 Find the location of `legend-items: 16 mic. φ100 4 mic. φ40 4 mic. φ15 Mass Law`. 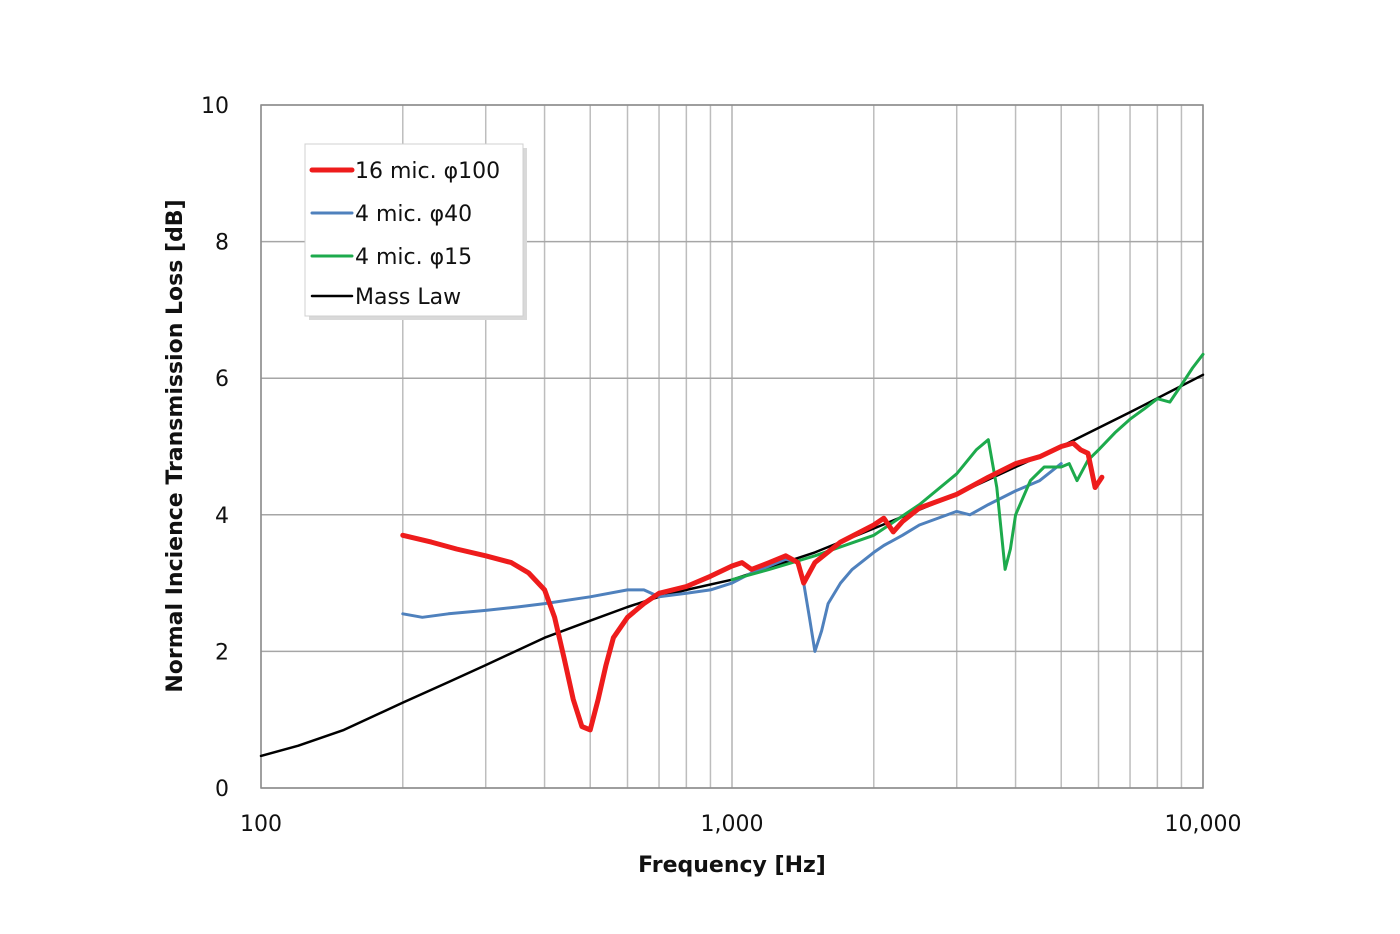

legend-items: 16 mic. φ100 4 mic. φ40 4 mic. φ15 Mass Law is located at coordinates (404, 234).